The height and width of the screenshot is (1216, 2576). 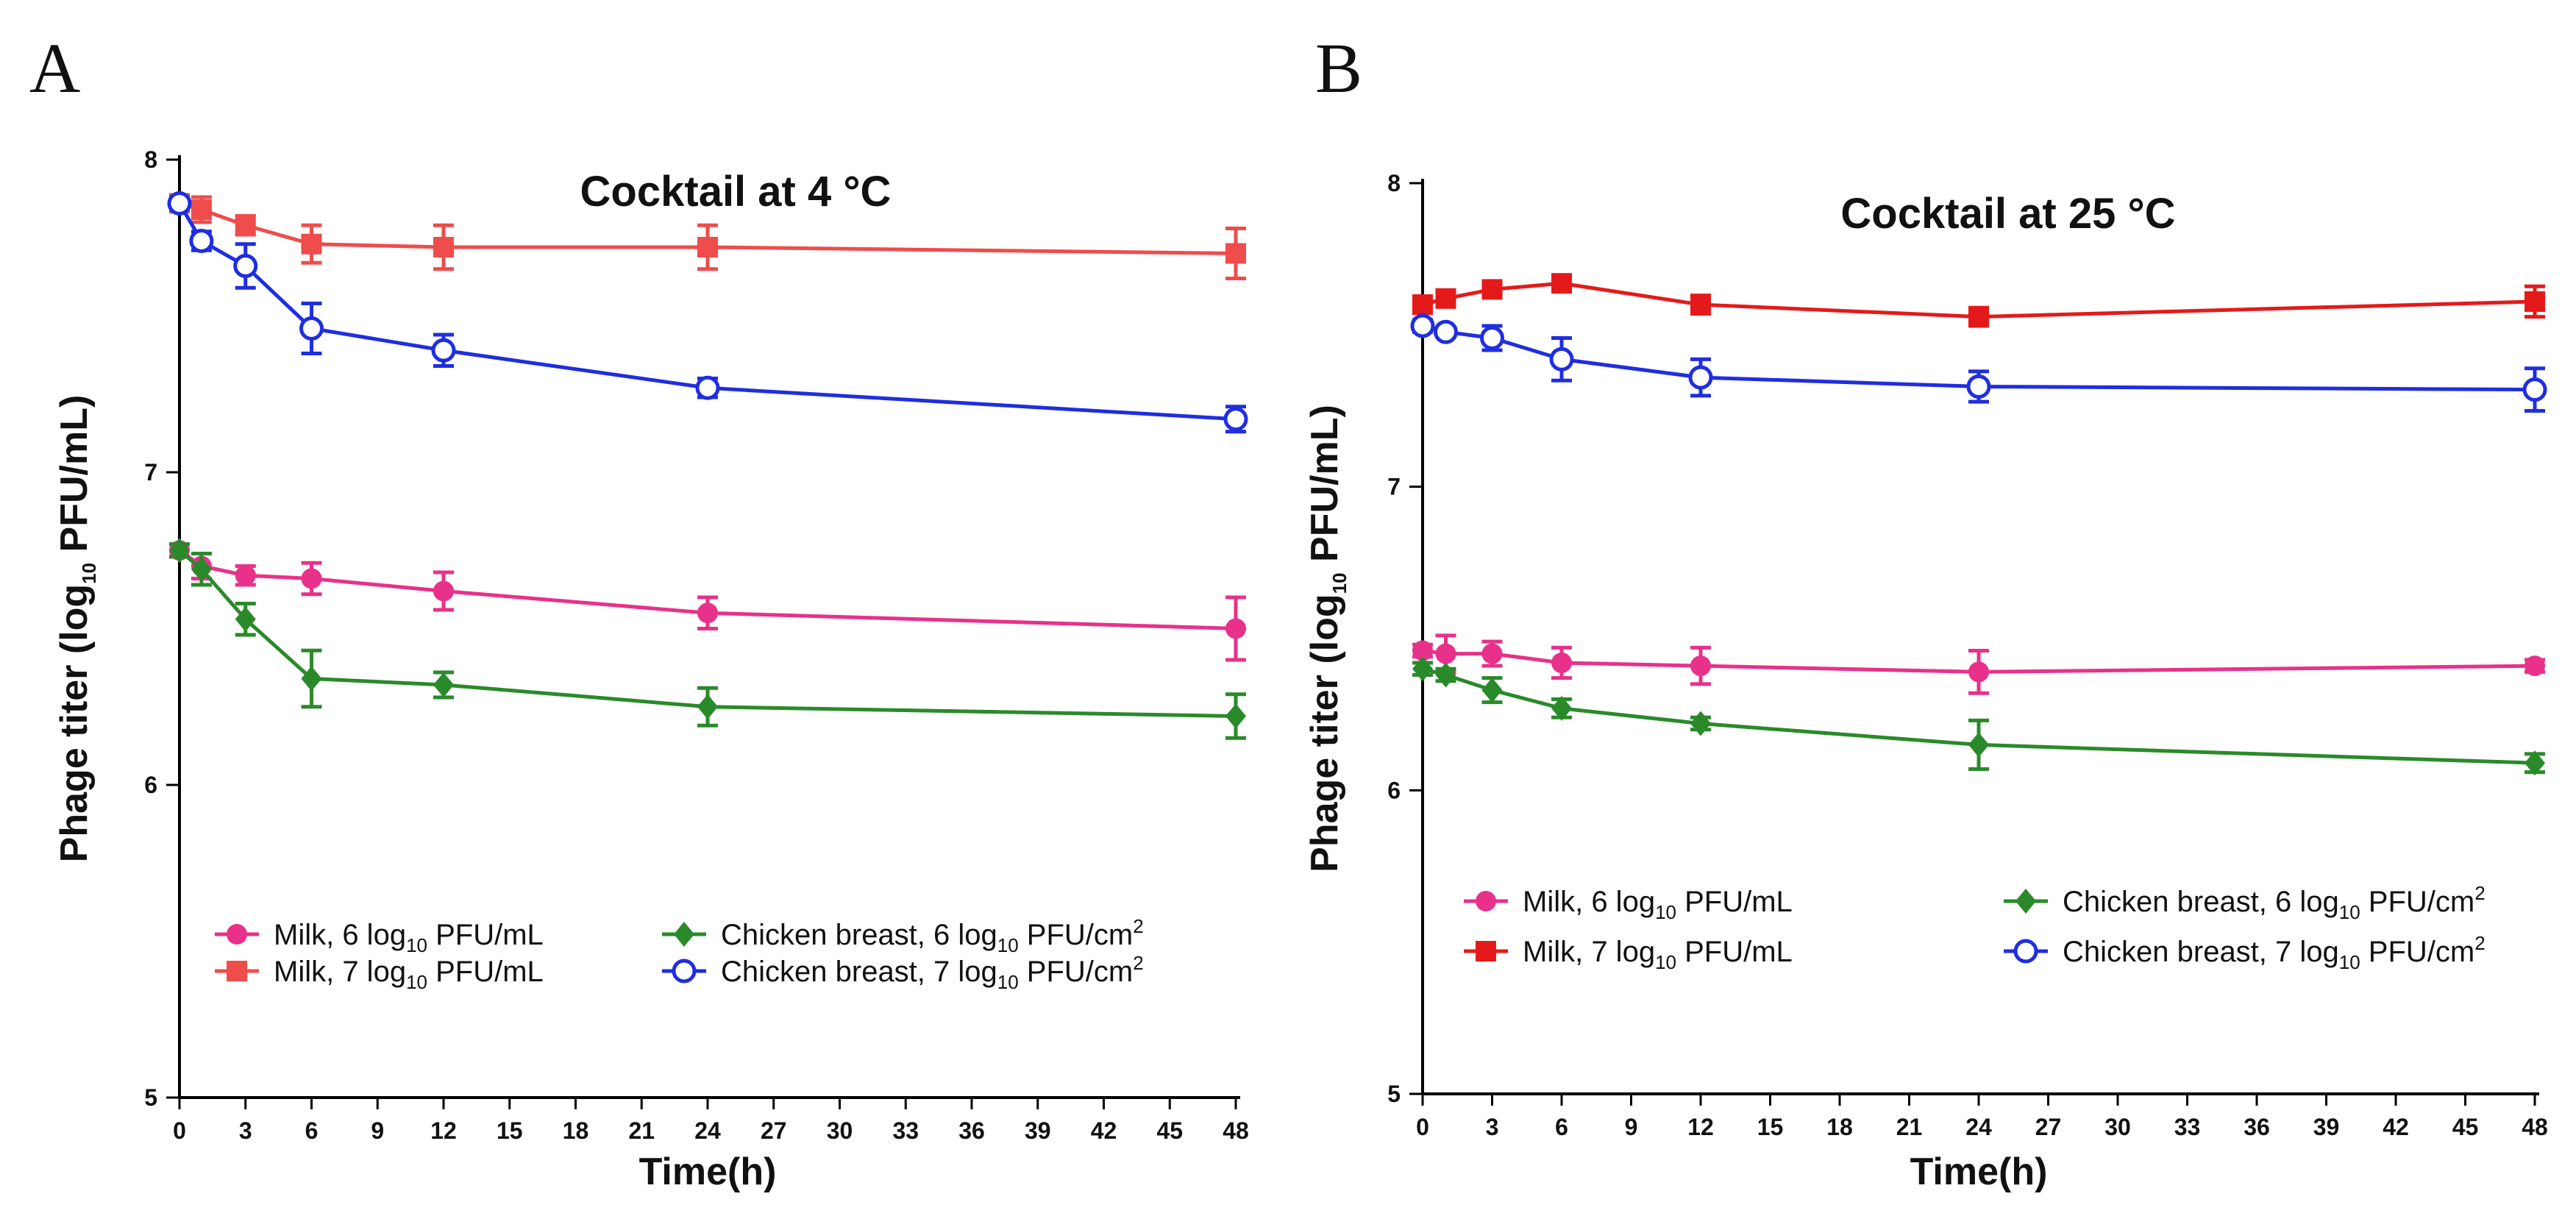 What do you see at coordinates (971, 1130) in the screenshot?
I see `x-tick-label: 36` at bounding box center [971, 1130].